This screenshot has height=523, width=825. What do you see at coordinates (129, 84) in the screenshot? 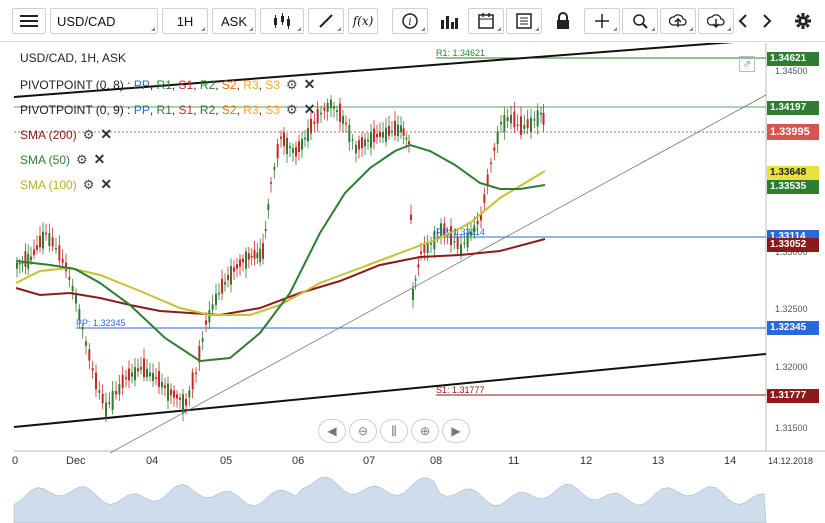
I see `pivotpoint-1-sep: :` at bounding box center [129, 84].